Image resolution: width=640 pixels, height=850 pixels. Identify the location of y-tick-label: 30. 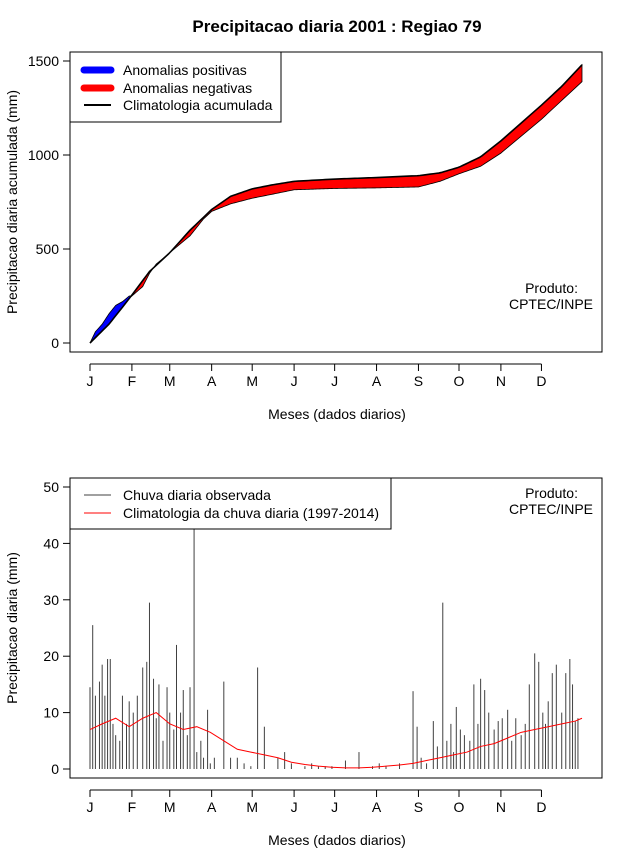
(51, 600).